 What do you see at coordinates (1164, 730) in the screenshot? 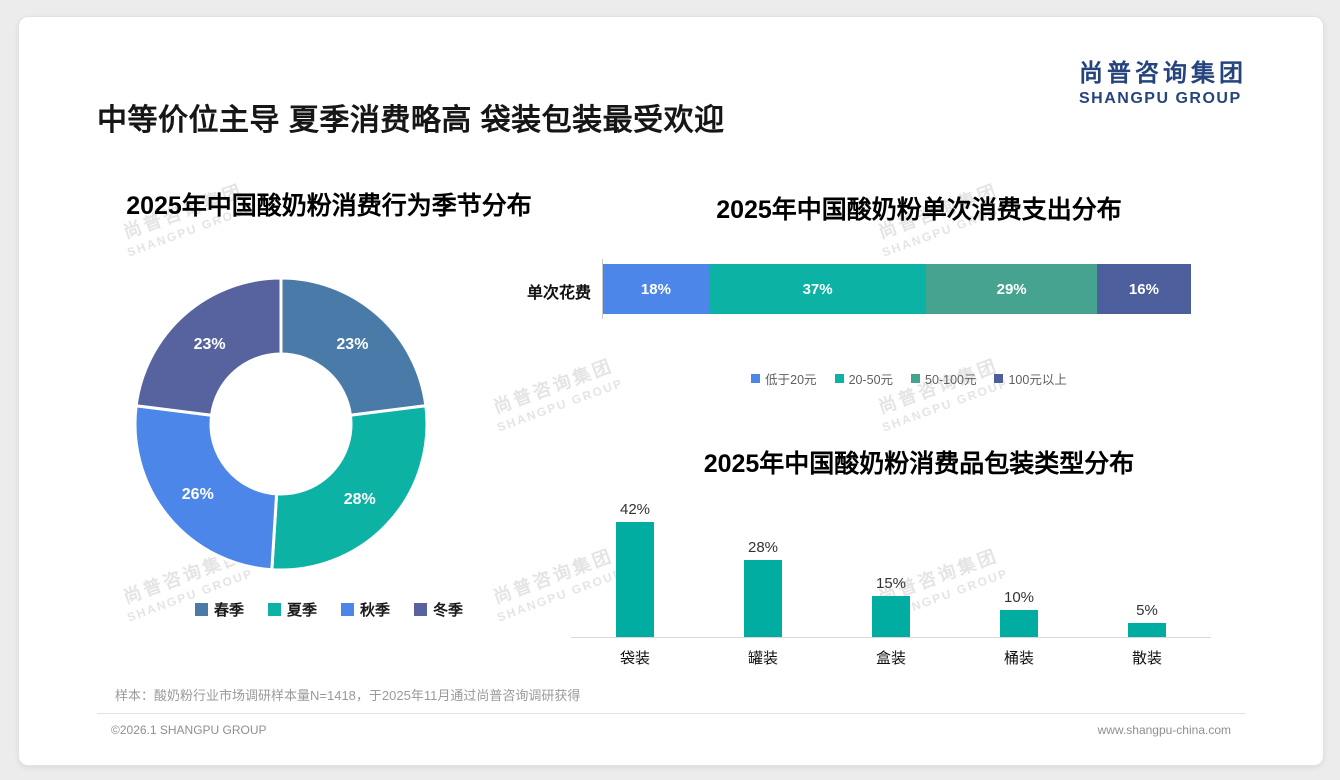
I see `footer-website: www.shangpu-china.com` at bounding box center [1164, 730].